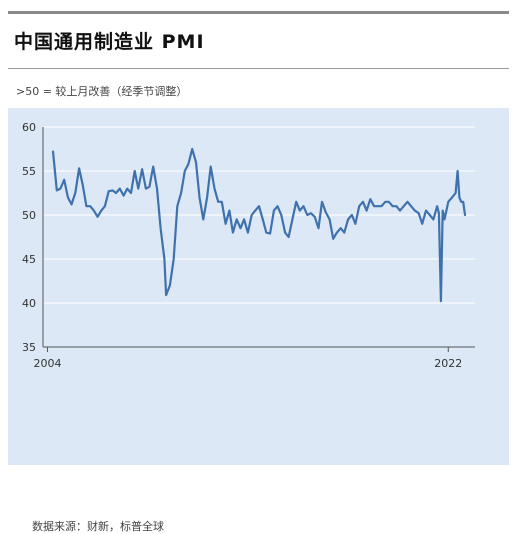 This screenshot has width=531, height=534. What do you see at coordinates (29, 259) in the screenshot?
I see `y-tick-label-45: 45` at bounding box center [29, 259].